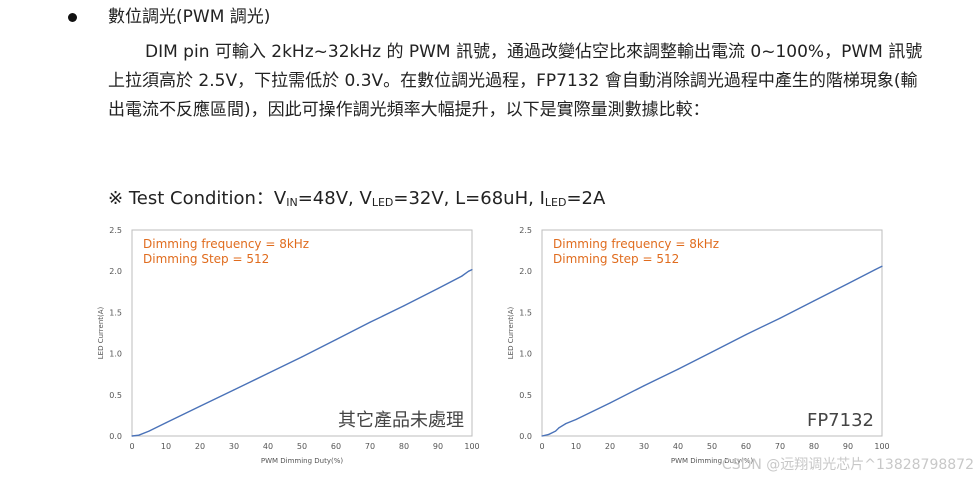  I want to click on chart-tag-label: FP7132, so click(840, 420).